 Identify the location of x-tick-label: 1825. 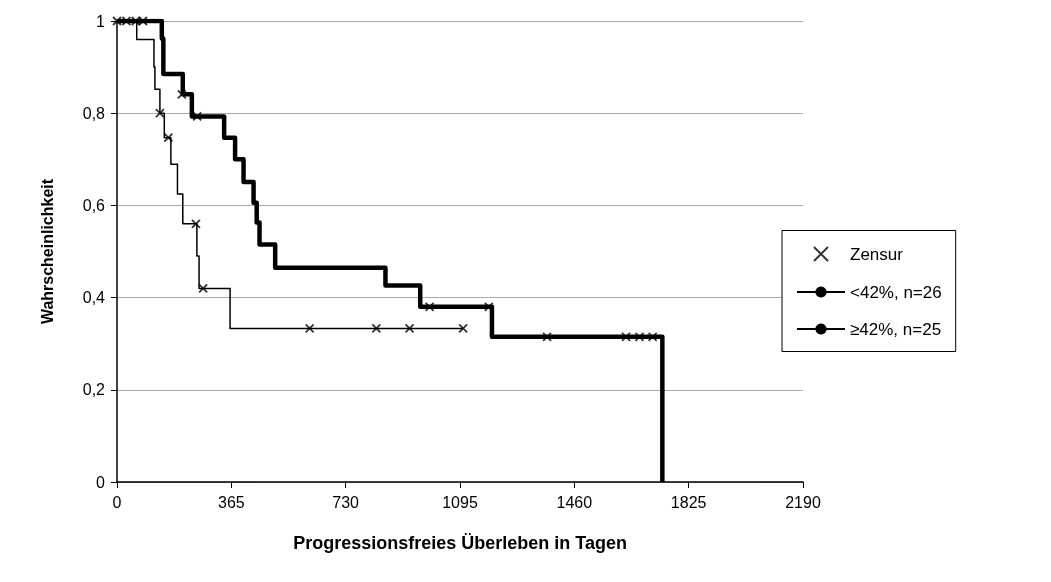
(688, 502).